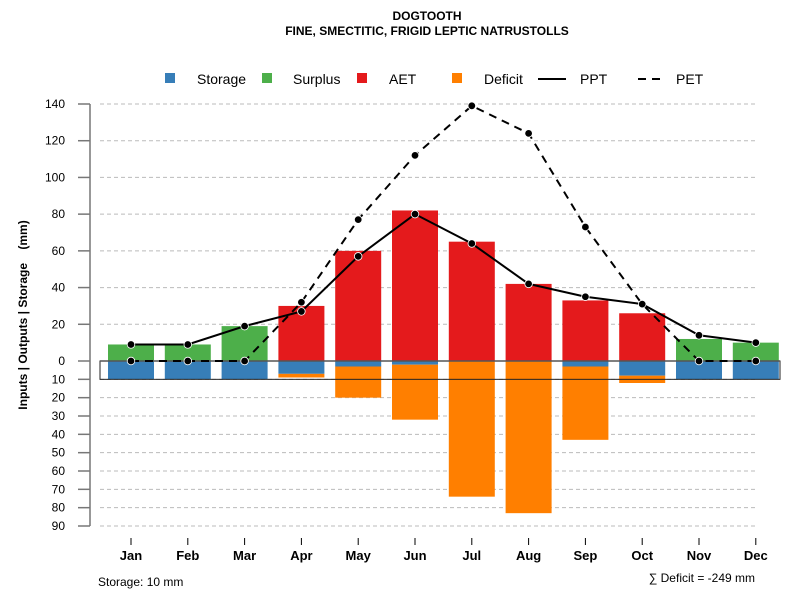 This screenshot has height=600, width=800. Describe the element at coordinates (457, 78) in the screenshot. I see `legend-swatch-deficit` at that location.